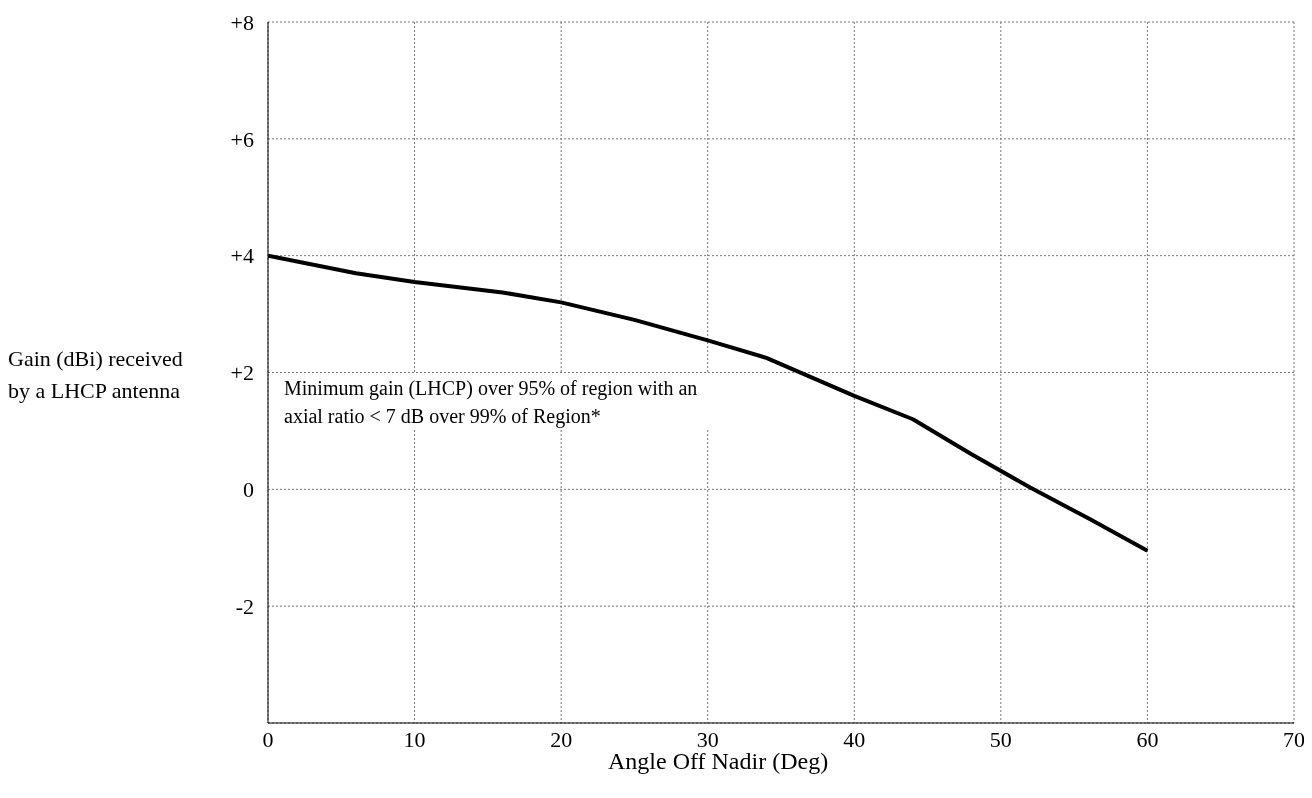 The height and width of the screenshot is (798, 1312). Describe the element at coordinates (561, 739) in the screenshot. I see `x-tick-label: 20` at that location.